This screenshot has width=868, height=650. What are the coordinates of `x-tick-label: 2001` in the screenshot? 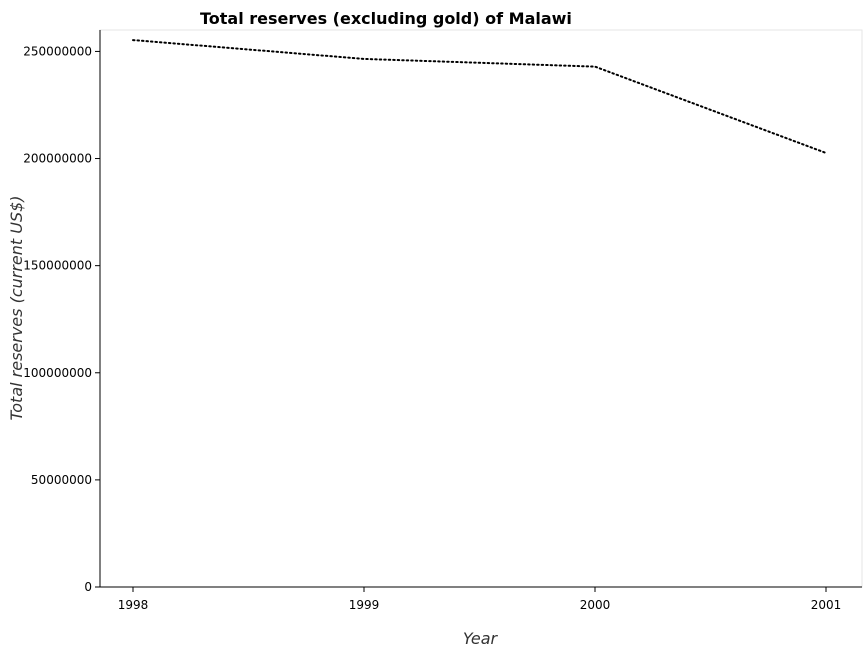 It's located at (826, 605).